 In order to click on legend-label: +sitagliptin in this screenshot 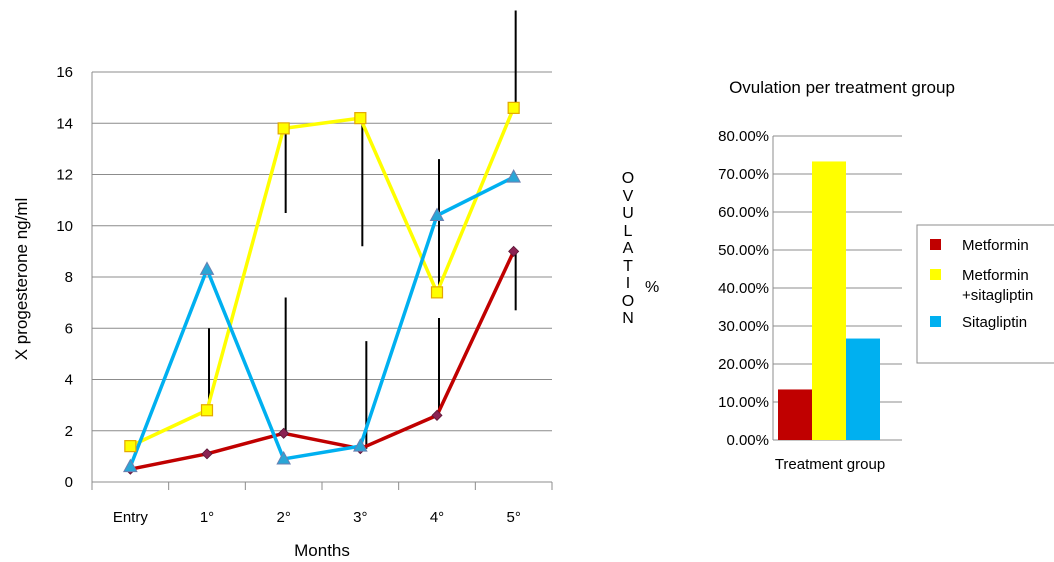, I will do `click(997, 295)`.